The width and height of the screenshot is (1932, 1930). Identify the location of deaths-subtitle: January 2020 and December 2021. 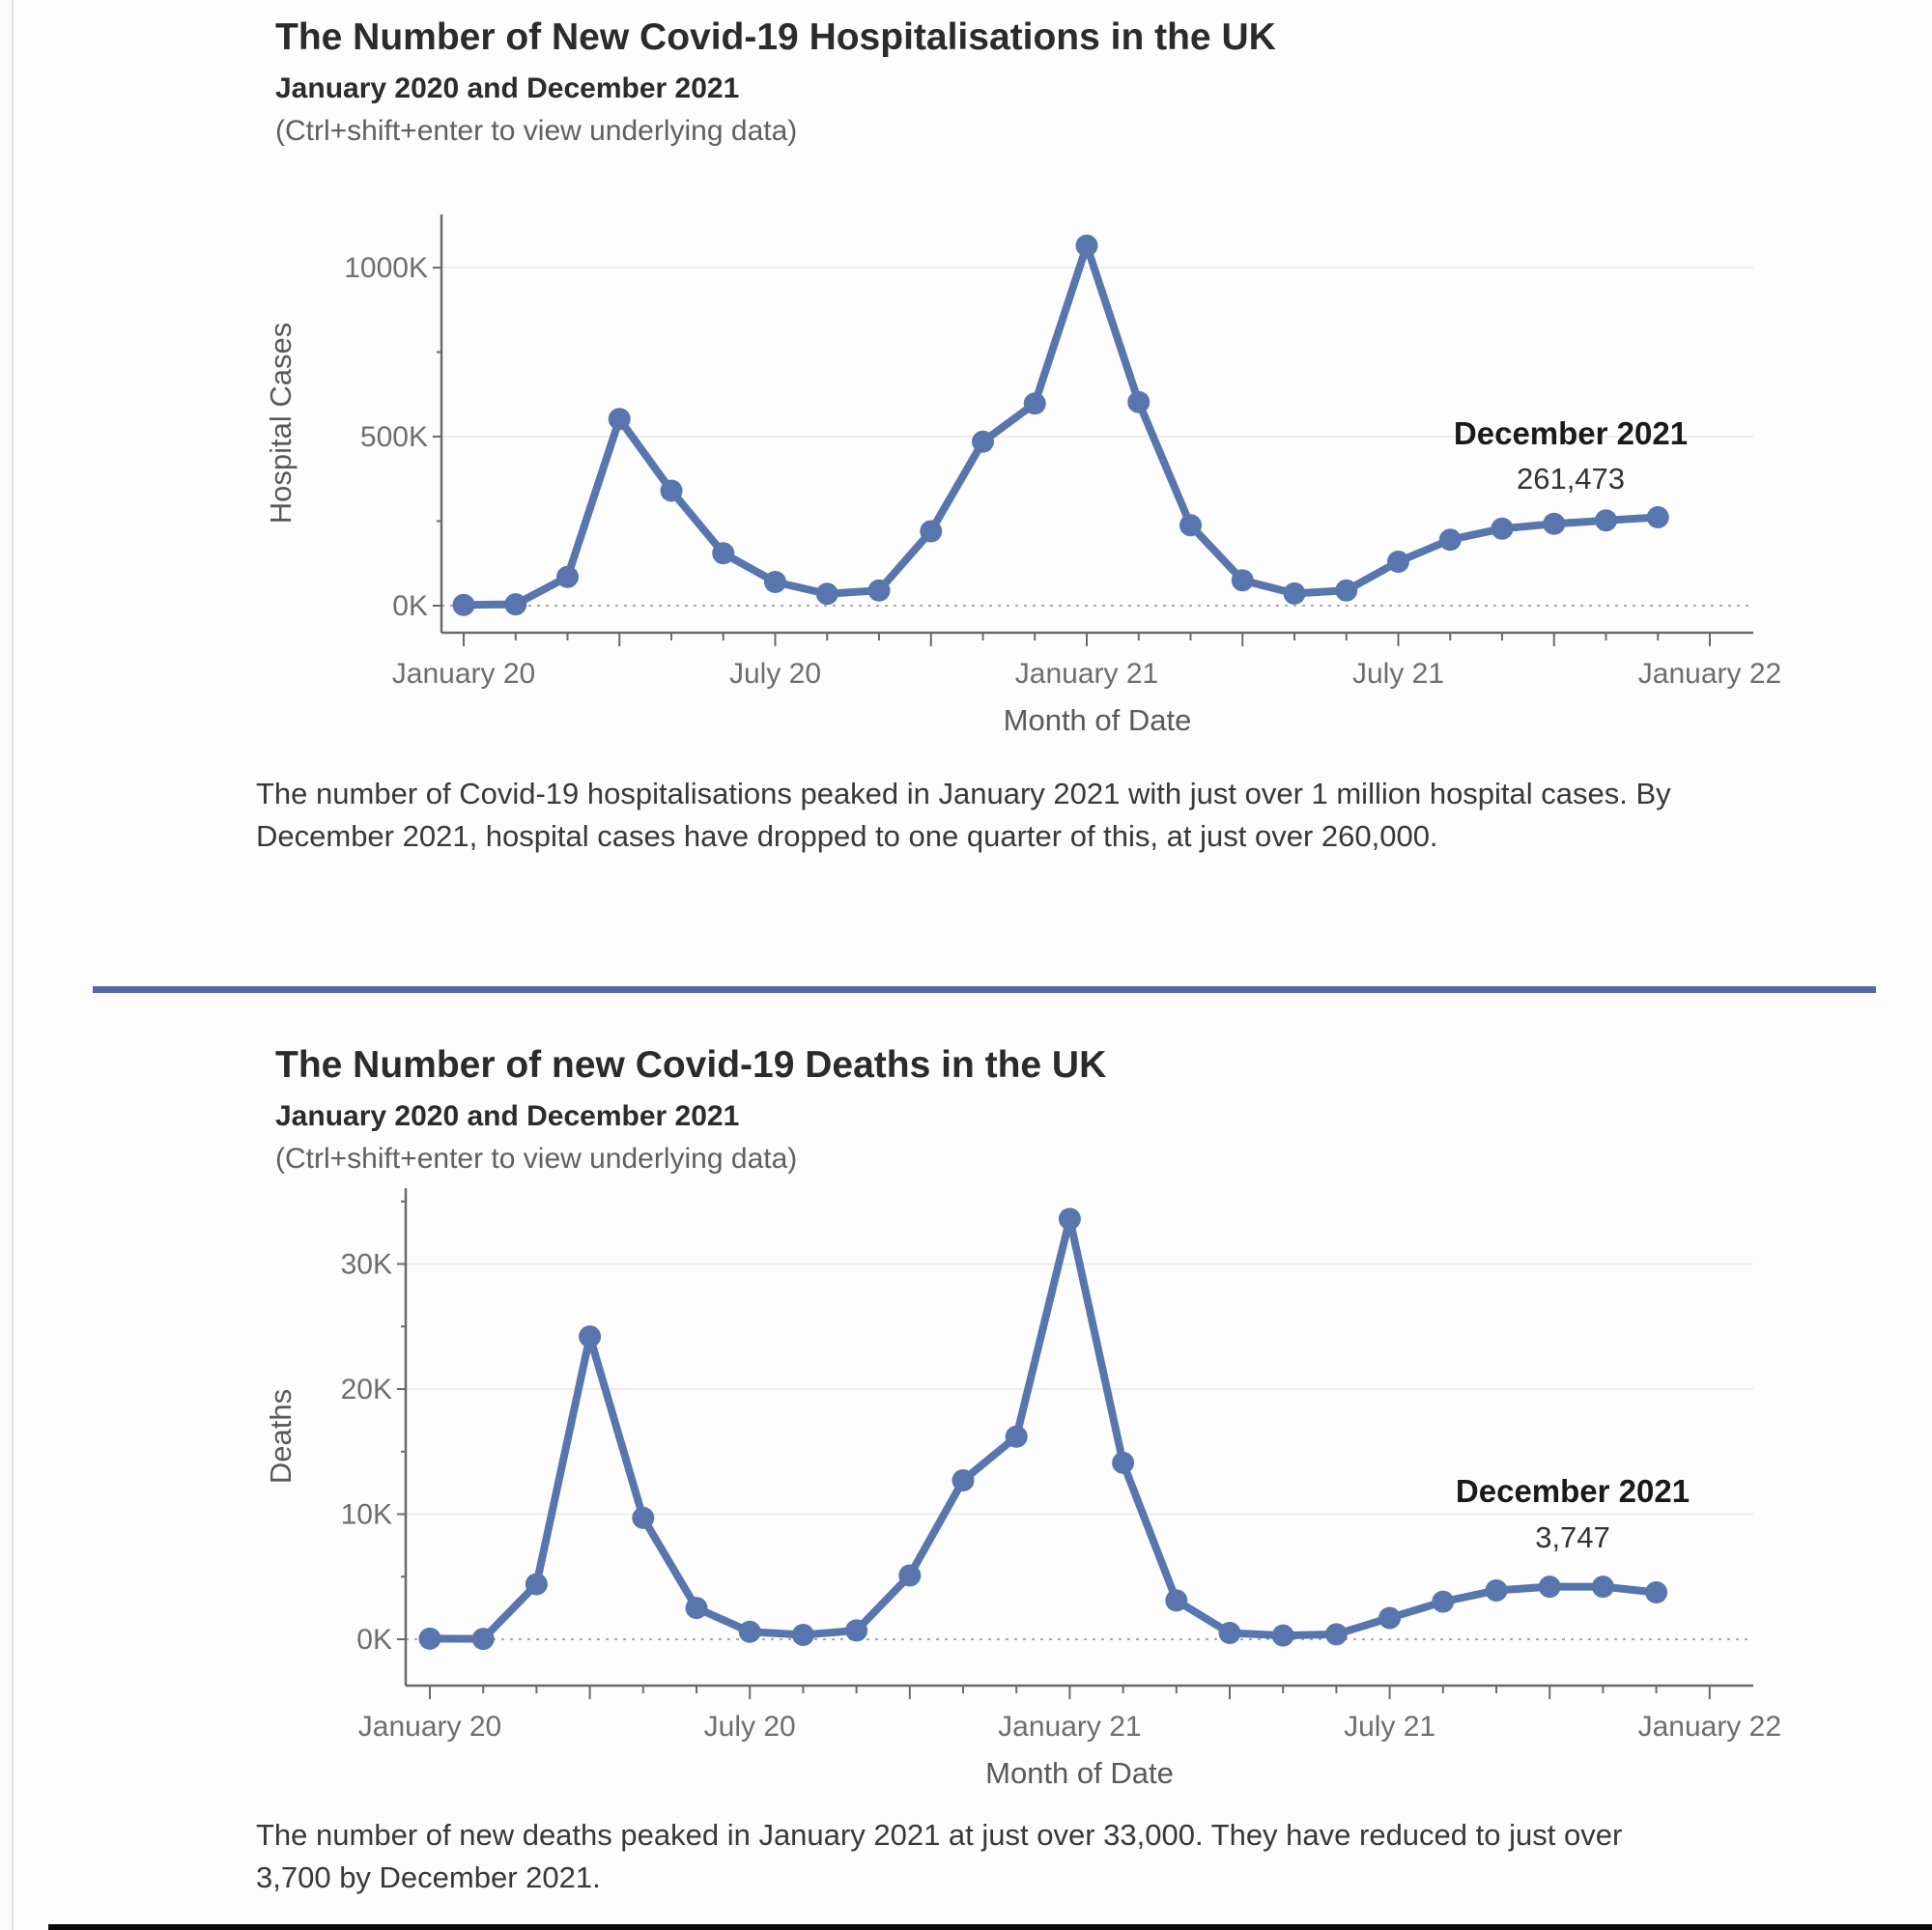
(507, 1117).